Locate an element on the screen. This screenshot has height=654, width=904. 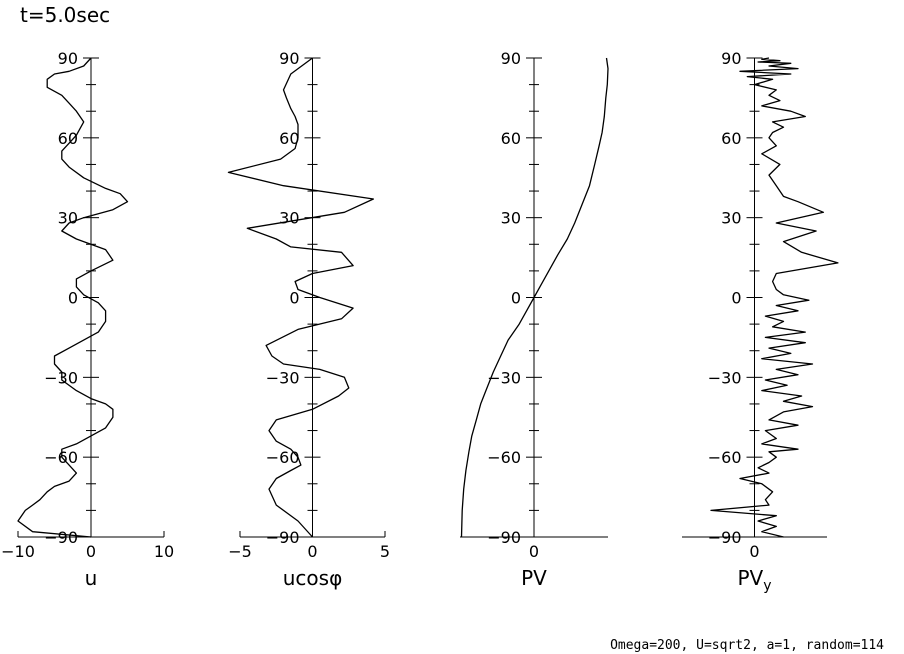
x-tick-label: 10 is located at coordinates (164, 551).